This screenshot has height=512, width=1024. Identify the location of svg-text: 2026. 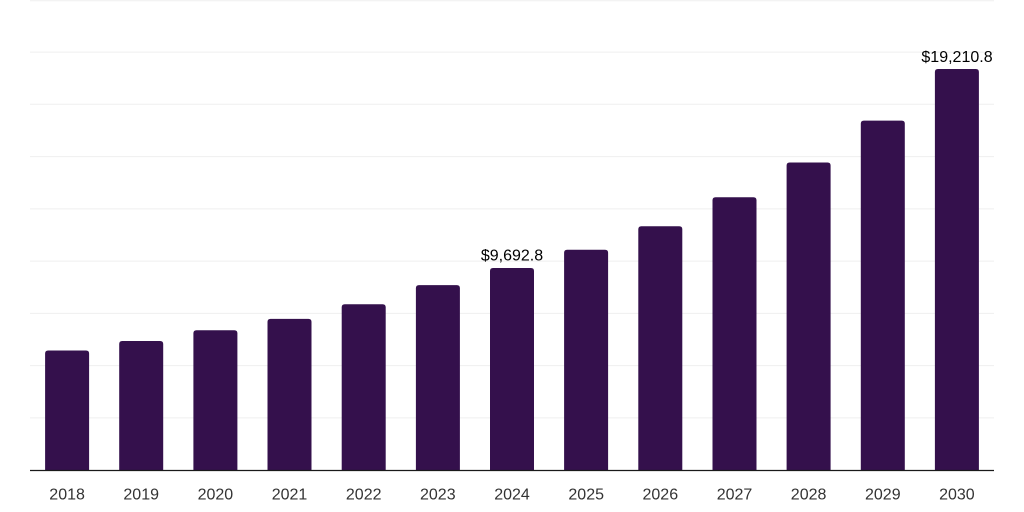
(661, 495).